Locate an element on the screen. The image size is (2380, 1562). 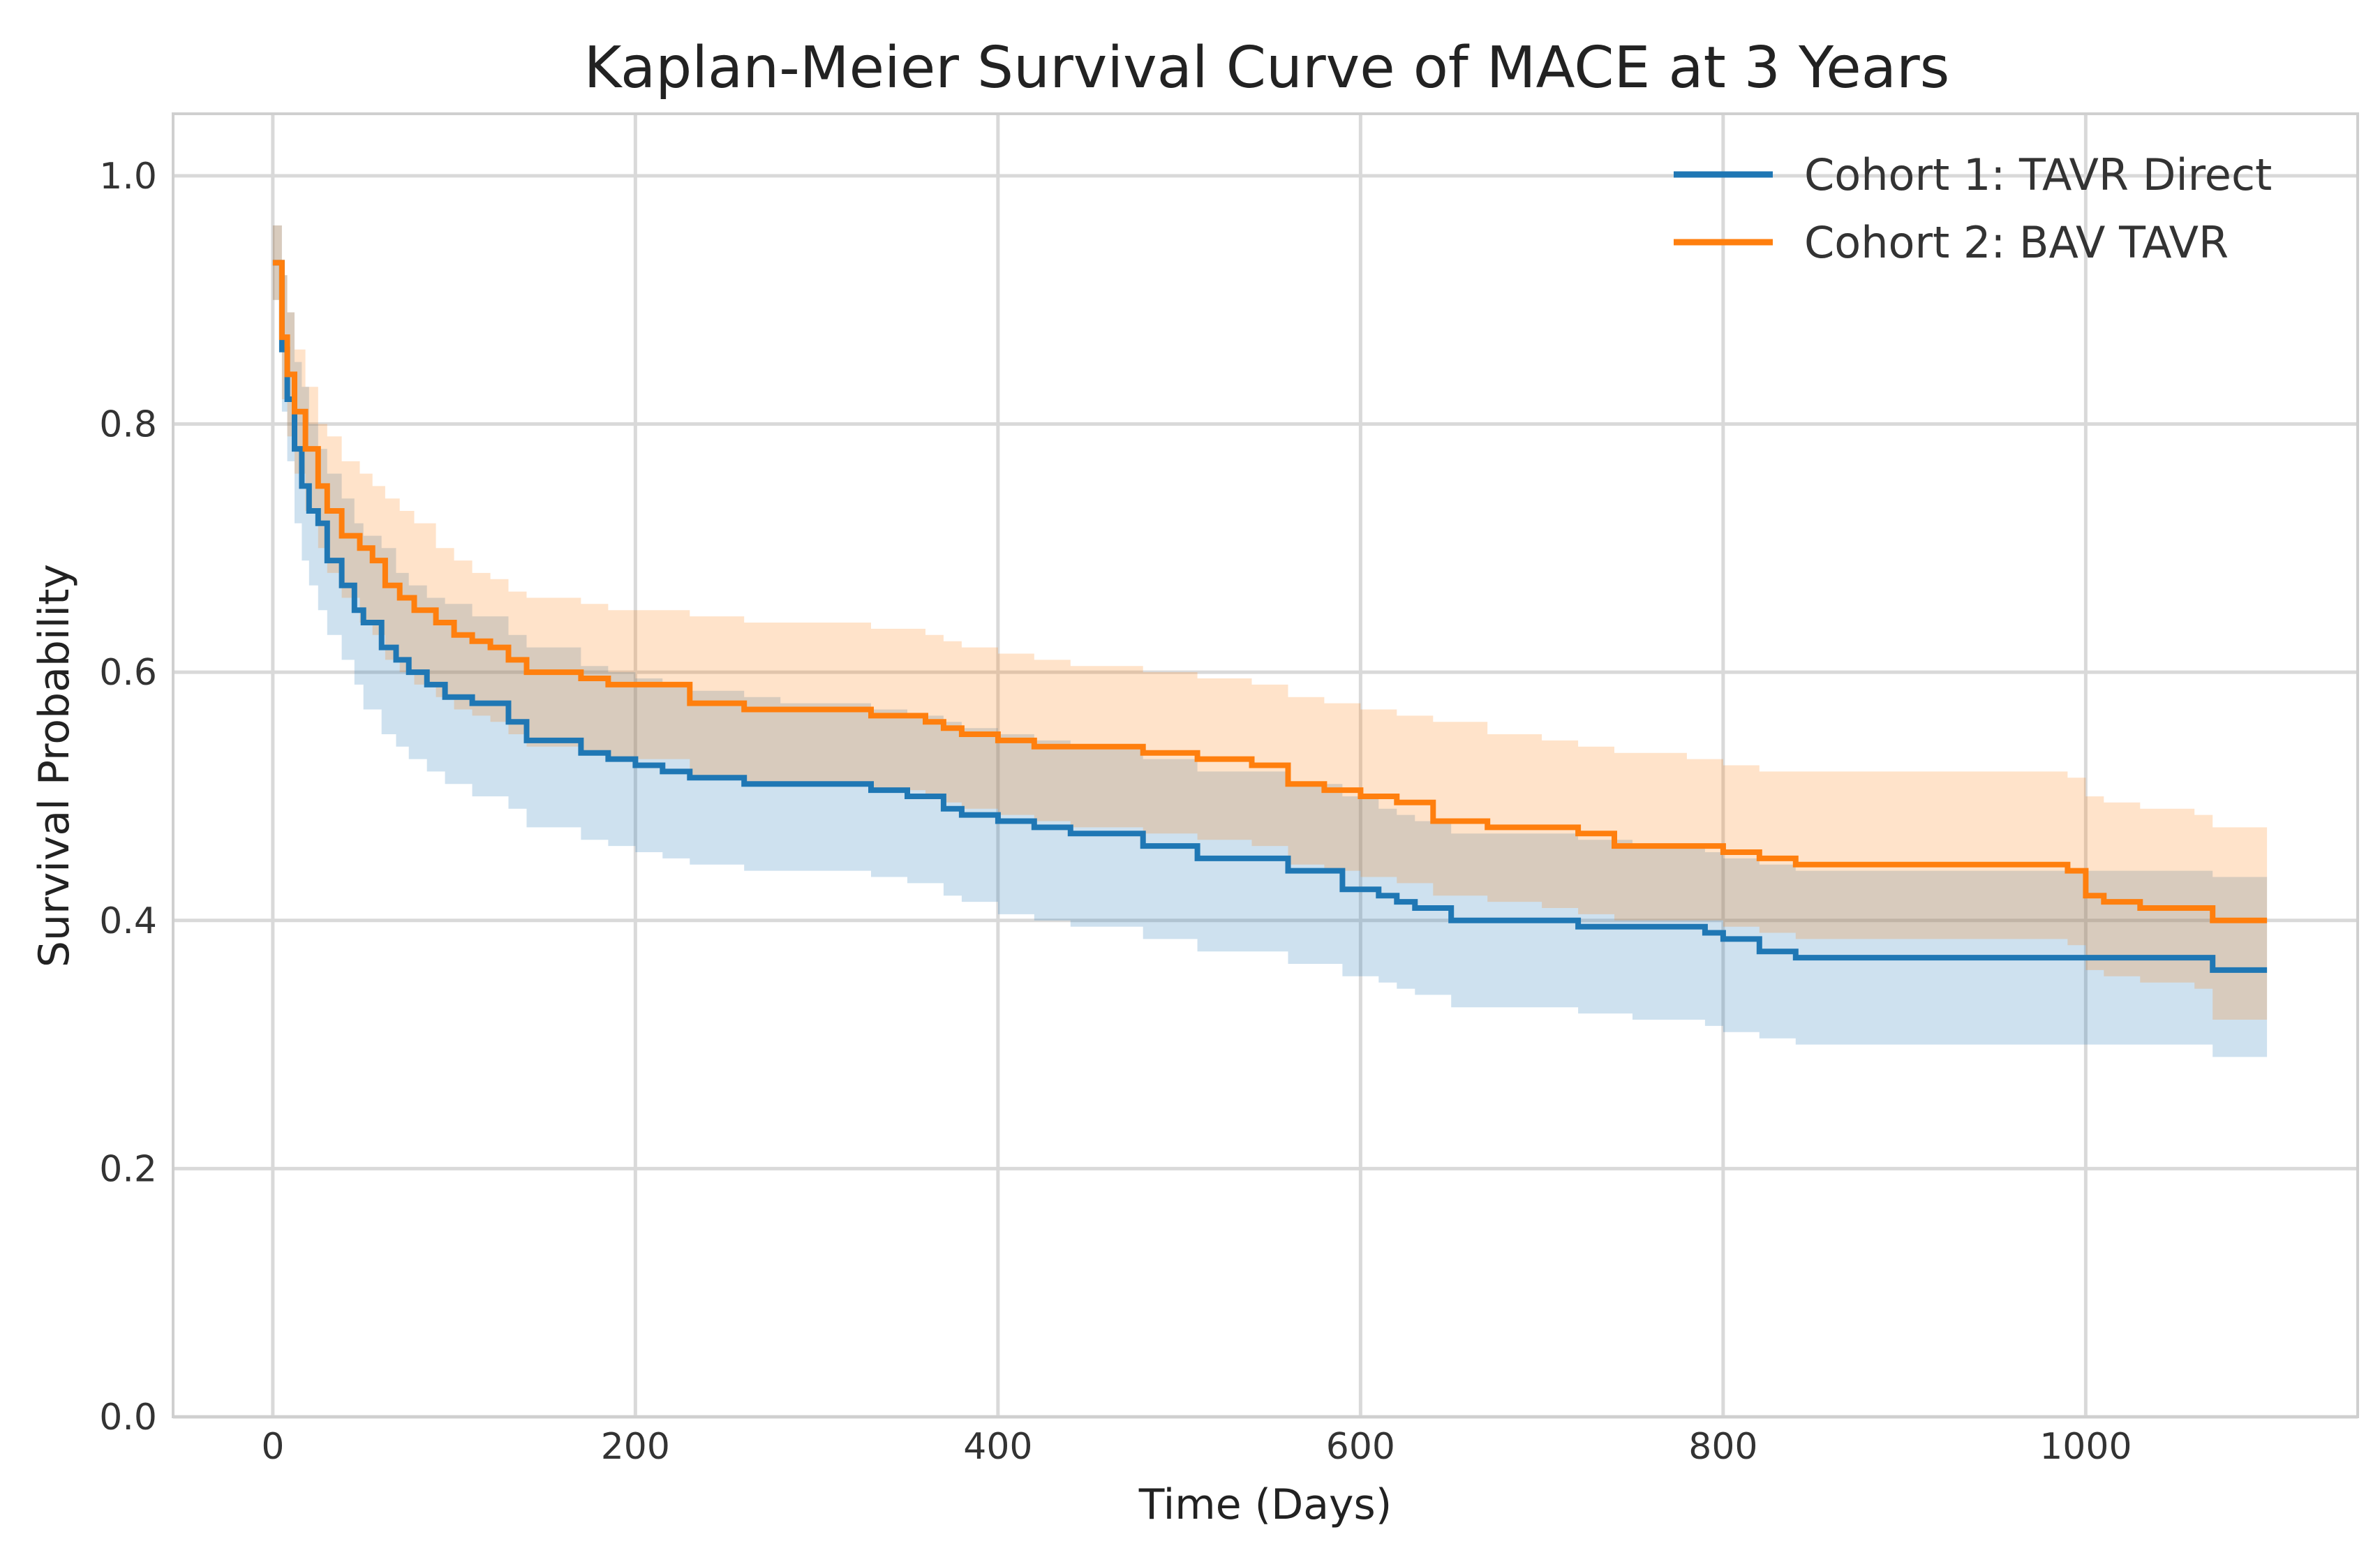
legend-label-series-2: Cohort 2: BAV TAVR is located at coordinates (2016, 242).